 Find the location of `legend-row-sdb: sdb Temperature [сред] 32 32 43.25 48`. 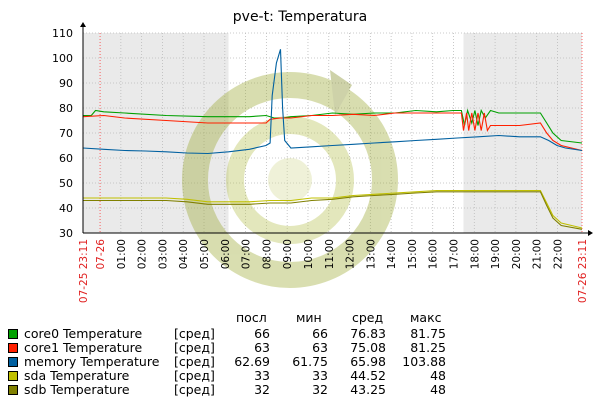

legend-row-sdb: sdb Temperature [сред] 32 32 43.25 48 is located at coordinates (300, 390).